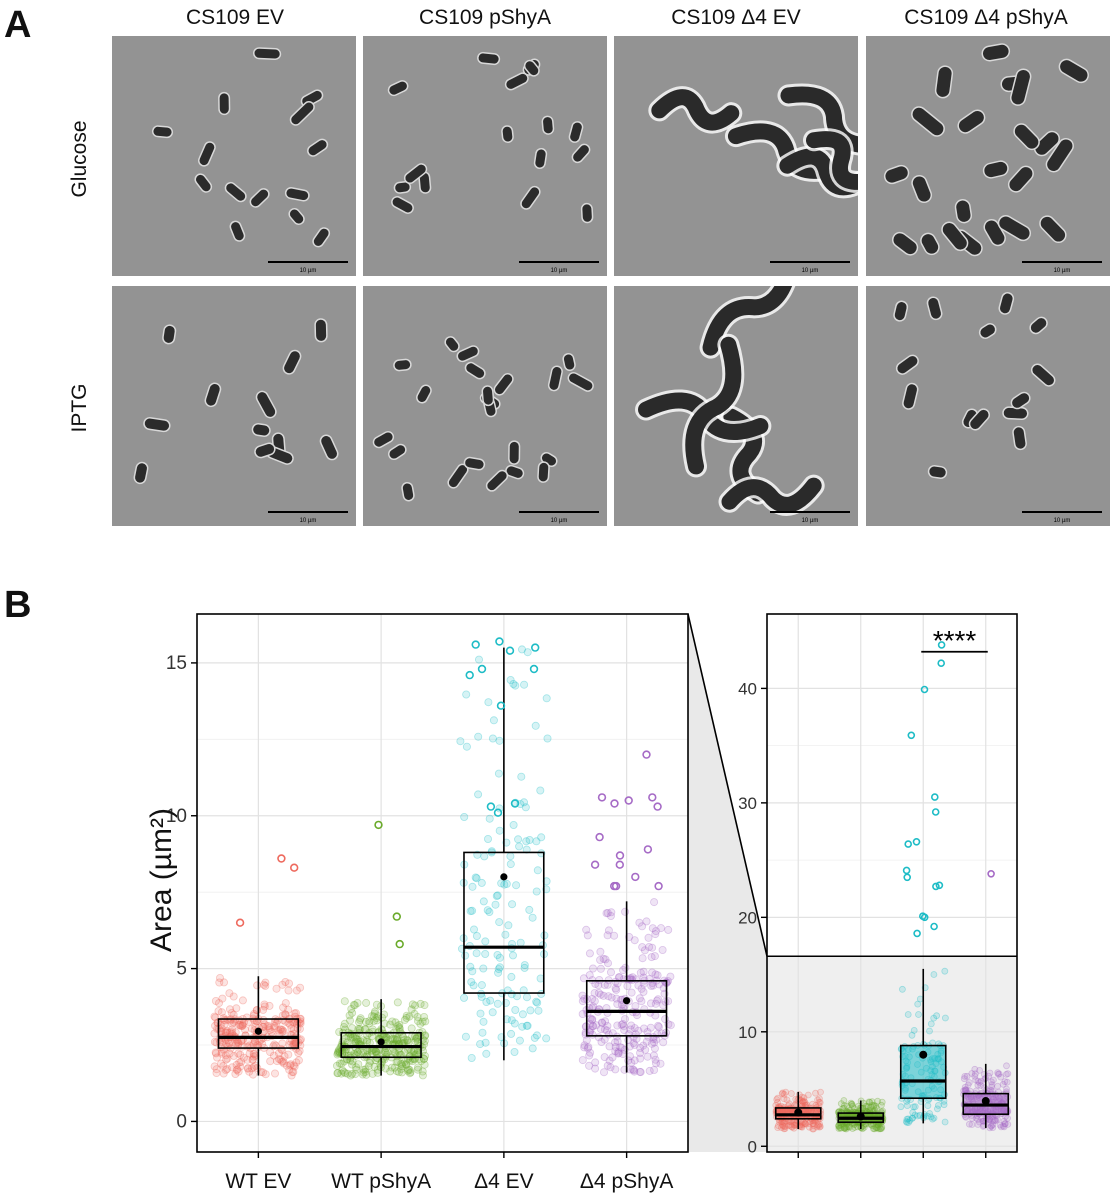  What do you see at coordinates (752, 1146) in the screenshot?
I see `y-tick-label: 0` at bounding box center [752, 1146].